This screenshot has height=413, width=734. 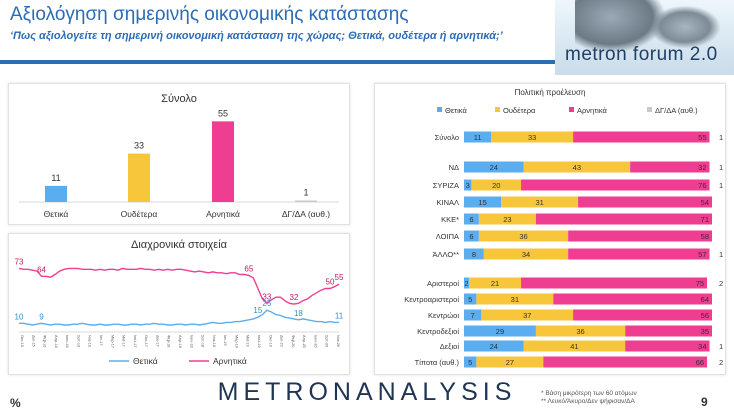 What do you see at coordinates (702, 254) in the screenshot?
I see `party-segment-value-label: 57` at bounding box center [702, 254].